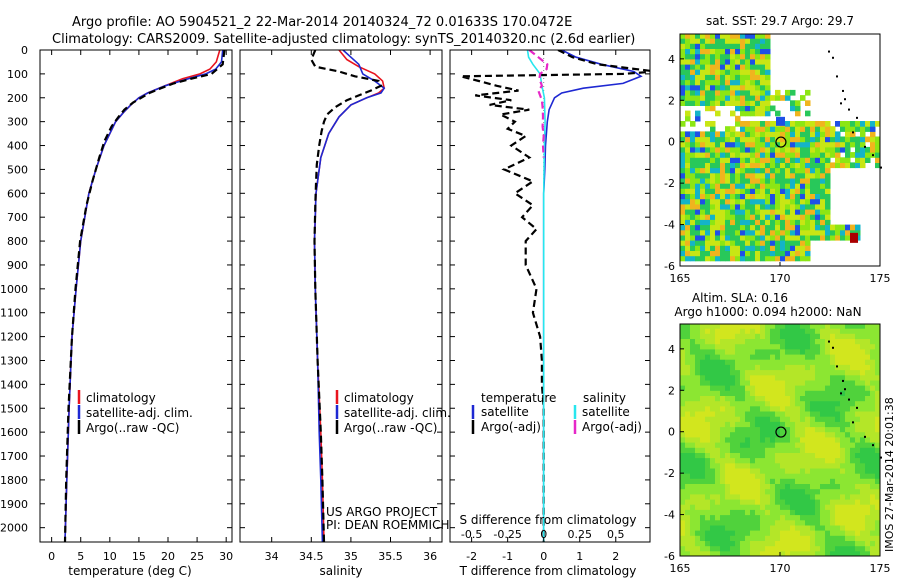 This screenshot has height=580, width=900. What do you see at coordinates (471, 534) in the screenshot?
I see `xtick-label-s: -0.5` at bounding box center [471, 534].